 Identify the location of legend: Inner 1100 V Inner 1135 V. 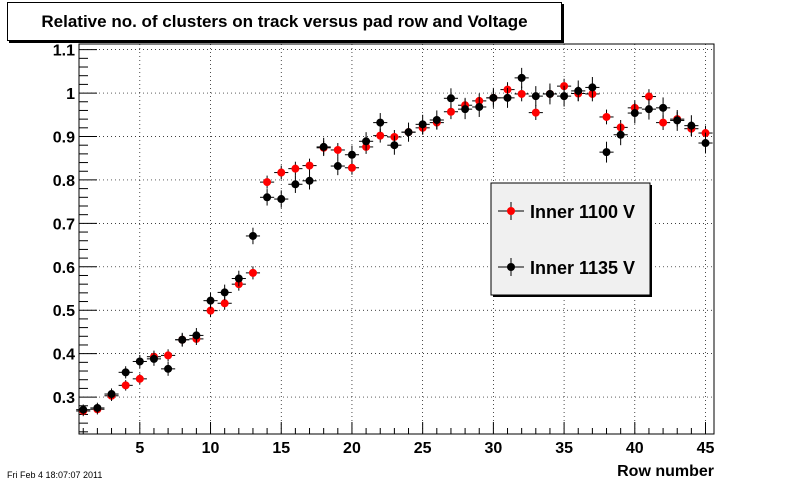
(571, 239).